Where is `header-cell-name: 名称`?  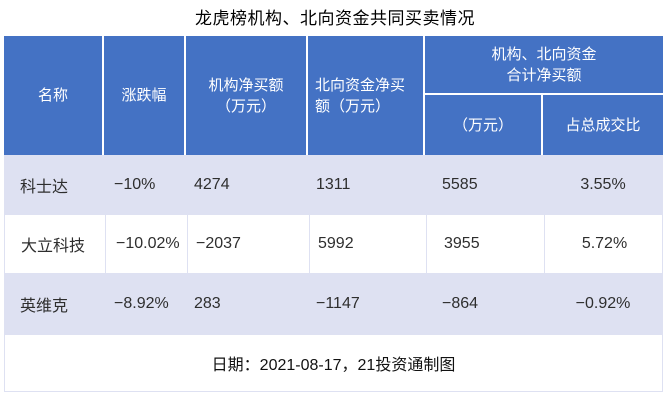
header-cell-name: 名称 is located at coordinates (53, 95).